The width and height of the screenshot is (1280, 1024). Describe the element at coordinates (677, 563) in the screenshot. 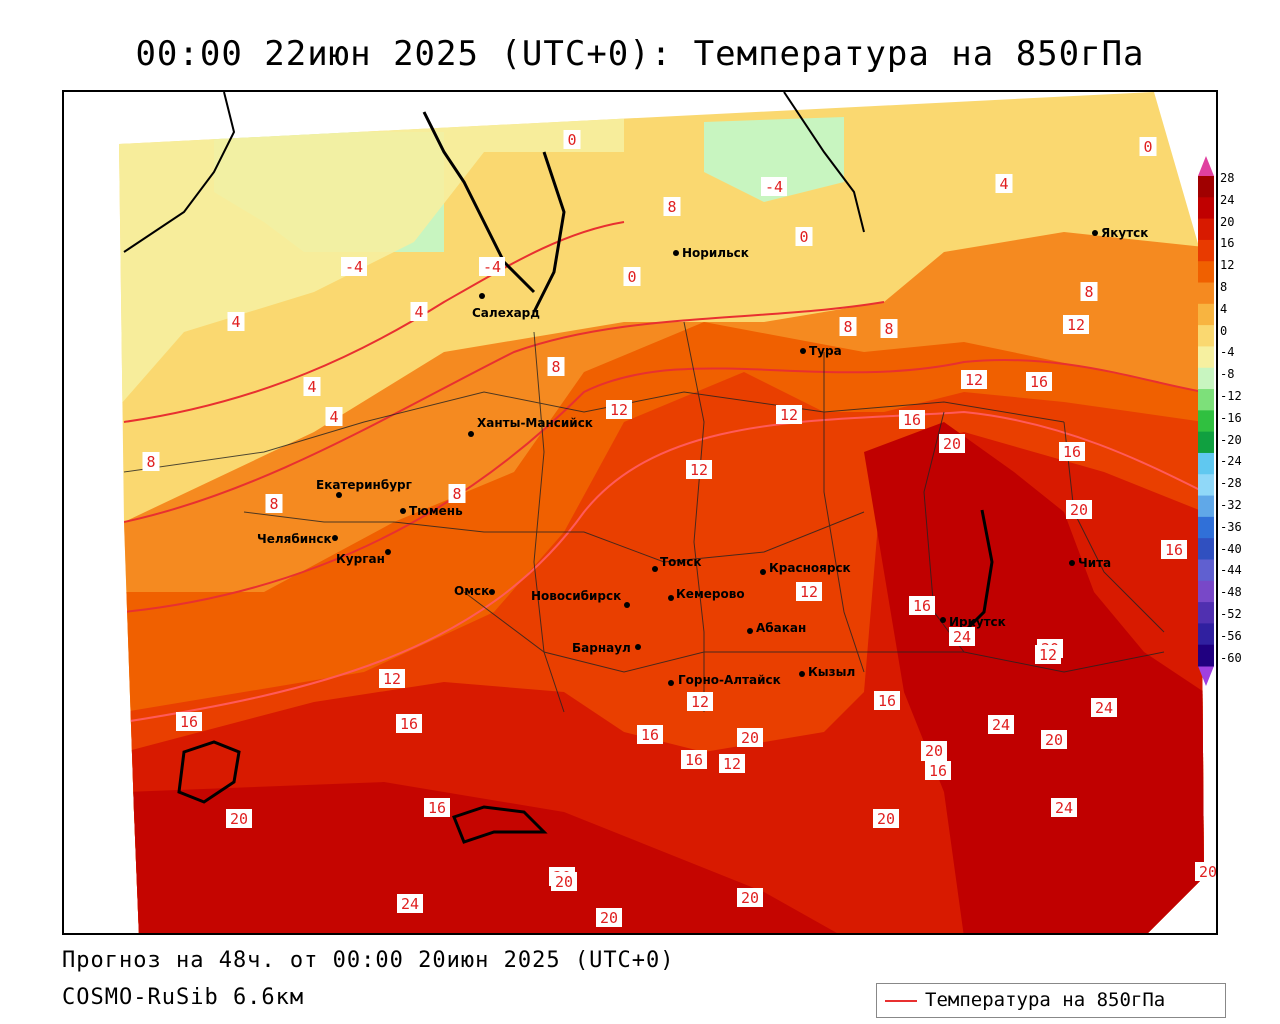

I see `city-tomsk: Томск` at that location.